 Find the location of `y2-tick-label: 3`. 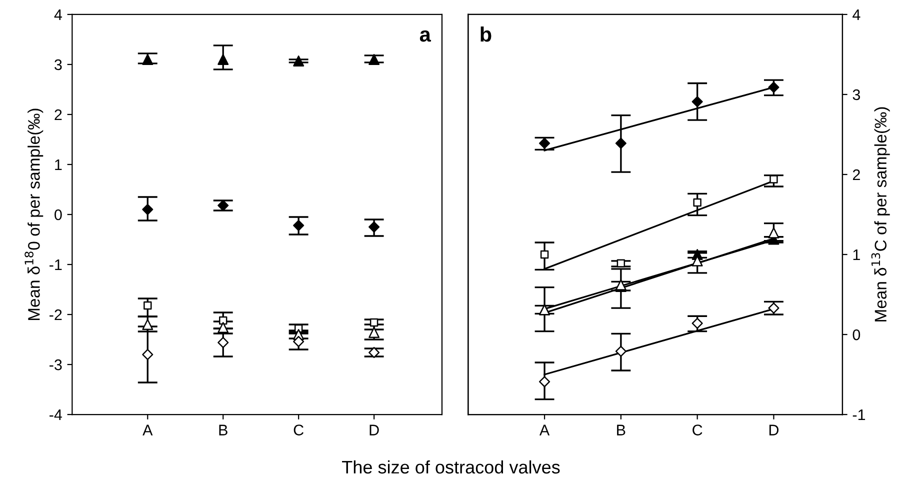

y2-tick-label: 3 is located at coordinates (856, 94).